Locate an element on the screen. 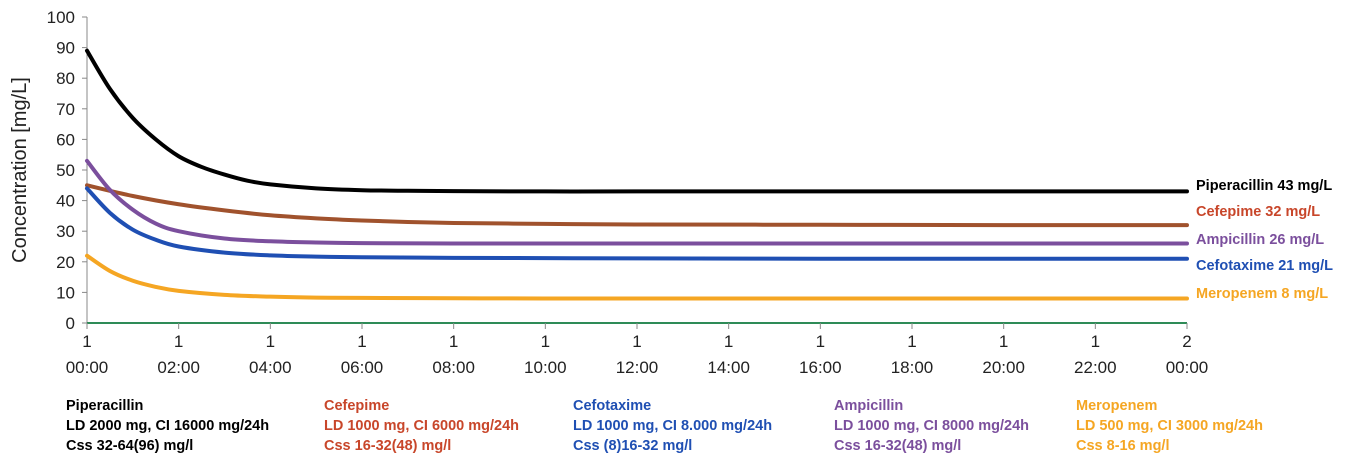  y-tick-label: 50 is located at coordinates (65, 170).